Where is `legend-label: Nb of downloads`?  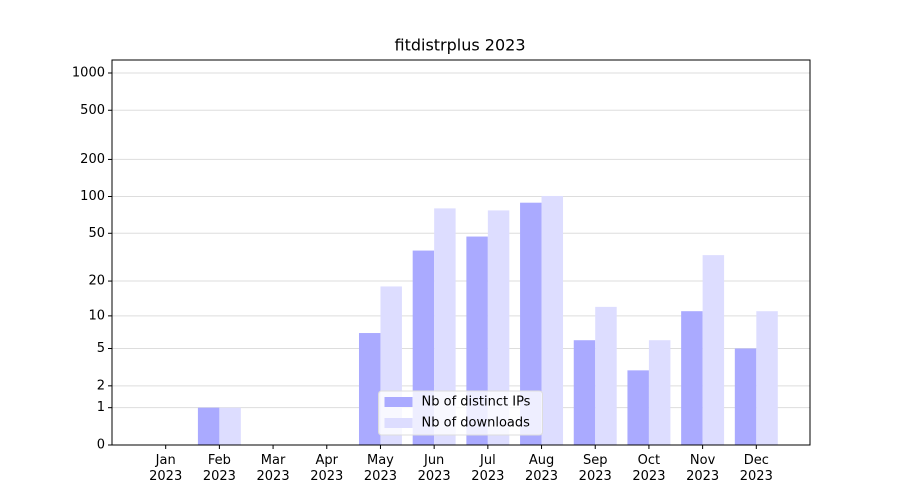
legend-label: Nb of downloads is located at coordinates (476, 423).